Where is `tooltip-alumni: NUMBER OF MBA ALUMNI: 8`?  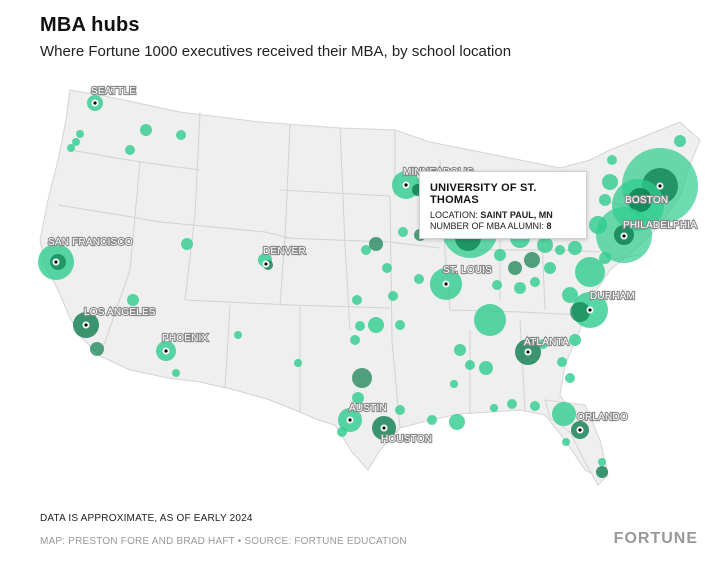 tooltip-alumni: NUMBER OF MBA ALUMNI: 8 is located at coordinates (503, 226).